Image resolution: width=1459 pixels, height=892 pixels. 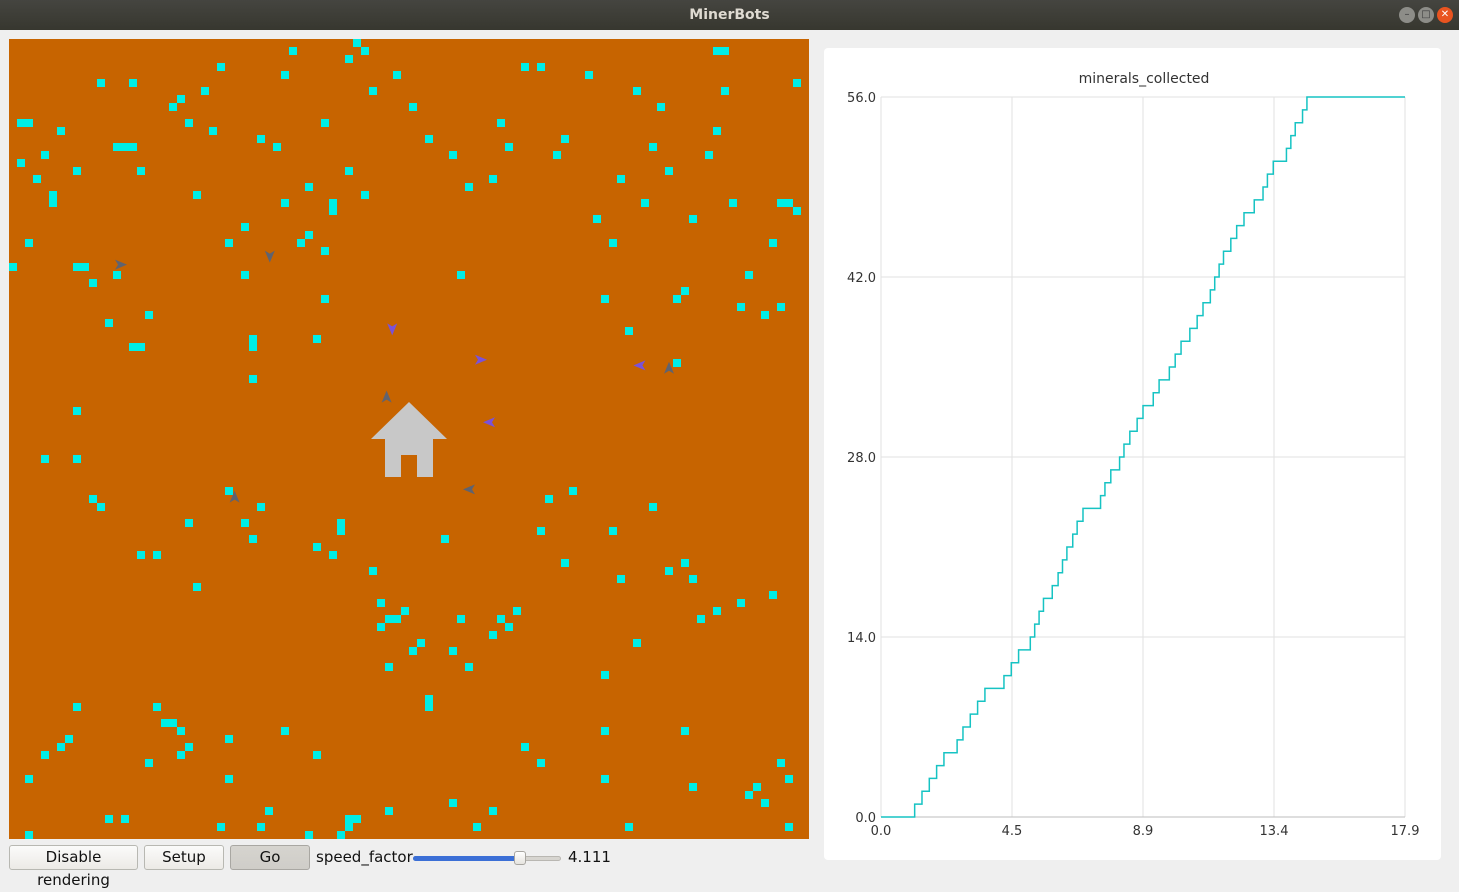 I want to click on x-tick-label: 17.9, so click(x=1405, y=831).